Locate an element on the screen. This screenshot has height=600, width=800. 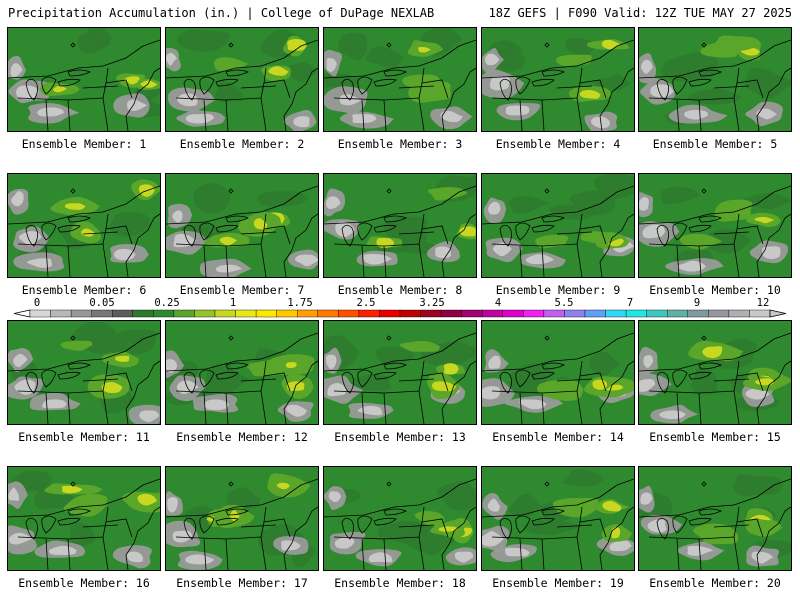
colorbar-tick-label: 3.25 is located at coordinates (432, 303).